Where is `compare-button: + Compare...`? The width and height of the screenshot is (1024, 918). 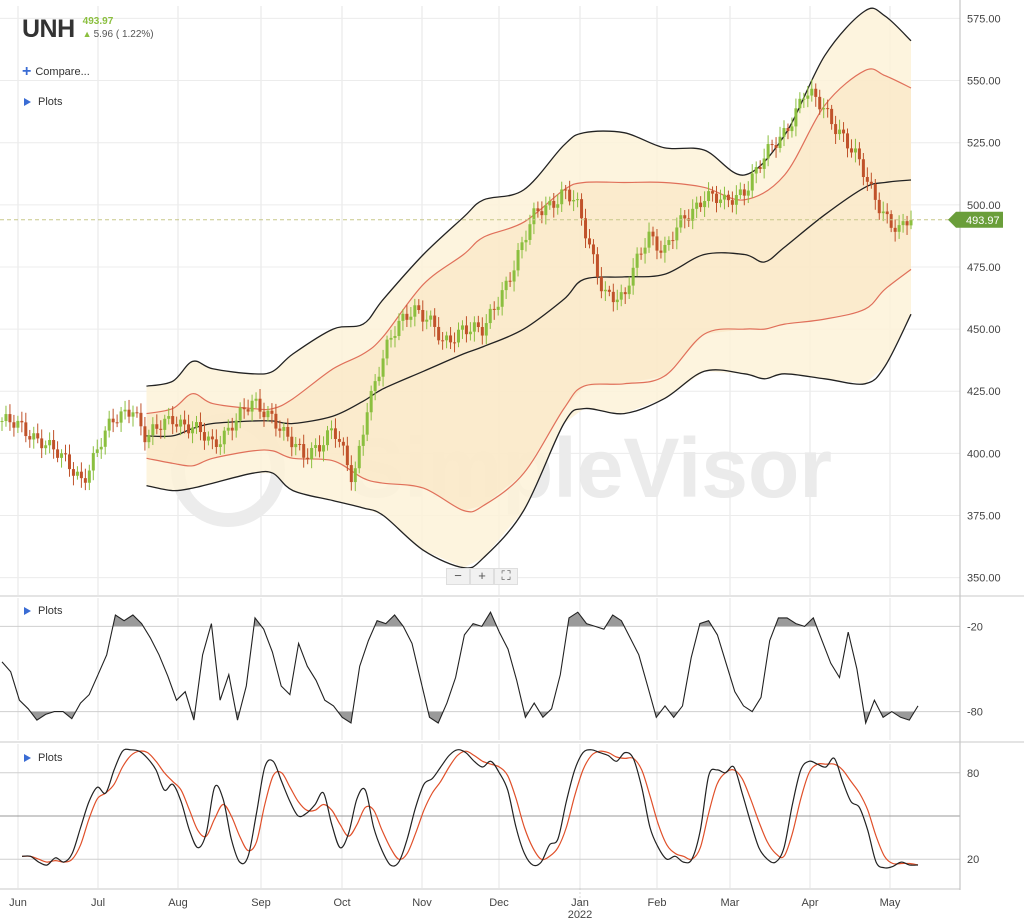
compare-button: + Compare... is located at coordinates (56, 72).